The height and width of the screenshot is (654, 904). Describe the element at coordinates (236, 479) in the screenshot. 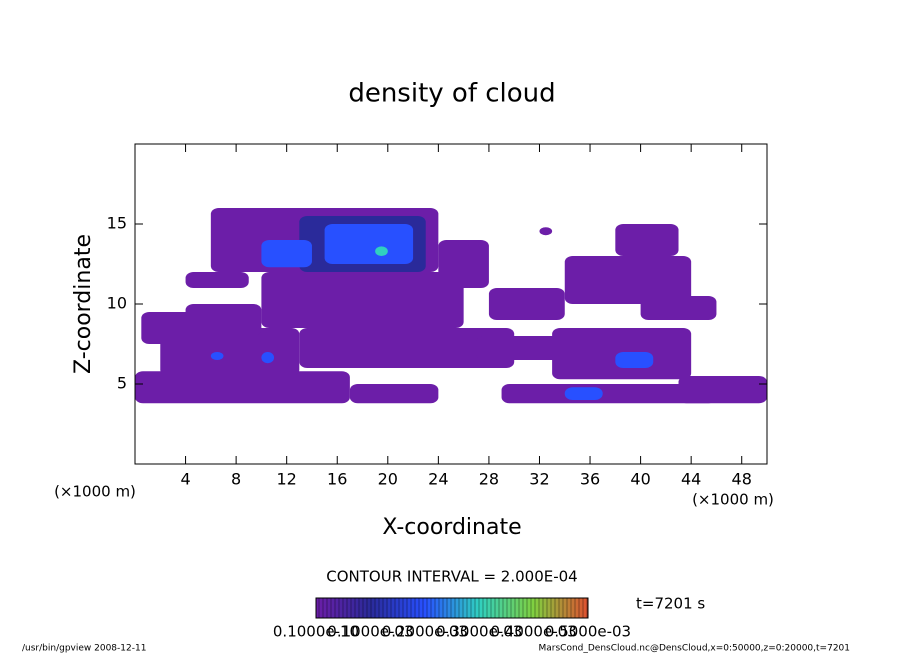

I see `x-tick-label: 8` at that location.